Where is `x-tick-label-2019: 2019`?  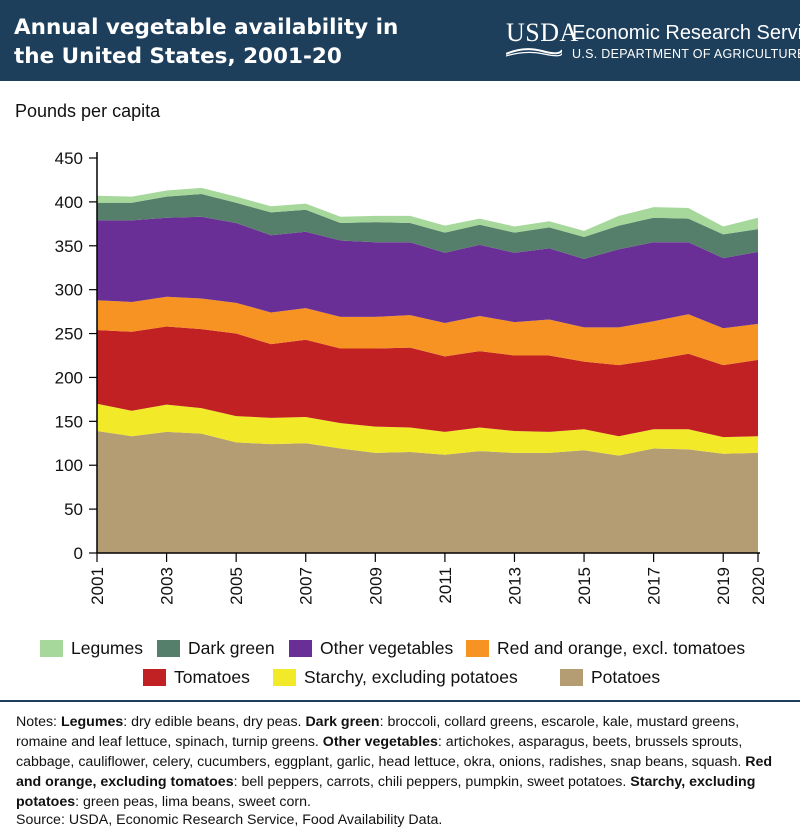 x-tick-label-2019: 2019 is located at coordinates (723, 586).